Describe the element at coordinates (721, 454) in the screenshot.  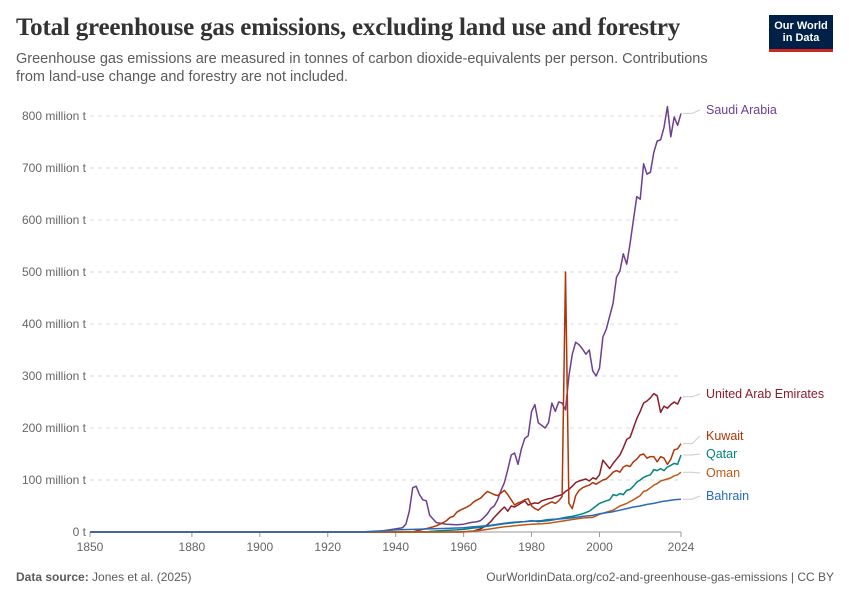
I see `series-label: Qatar` at that location.